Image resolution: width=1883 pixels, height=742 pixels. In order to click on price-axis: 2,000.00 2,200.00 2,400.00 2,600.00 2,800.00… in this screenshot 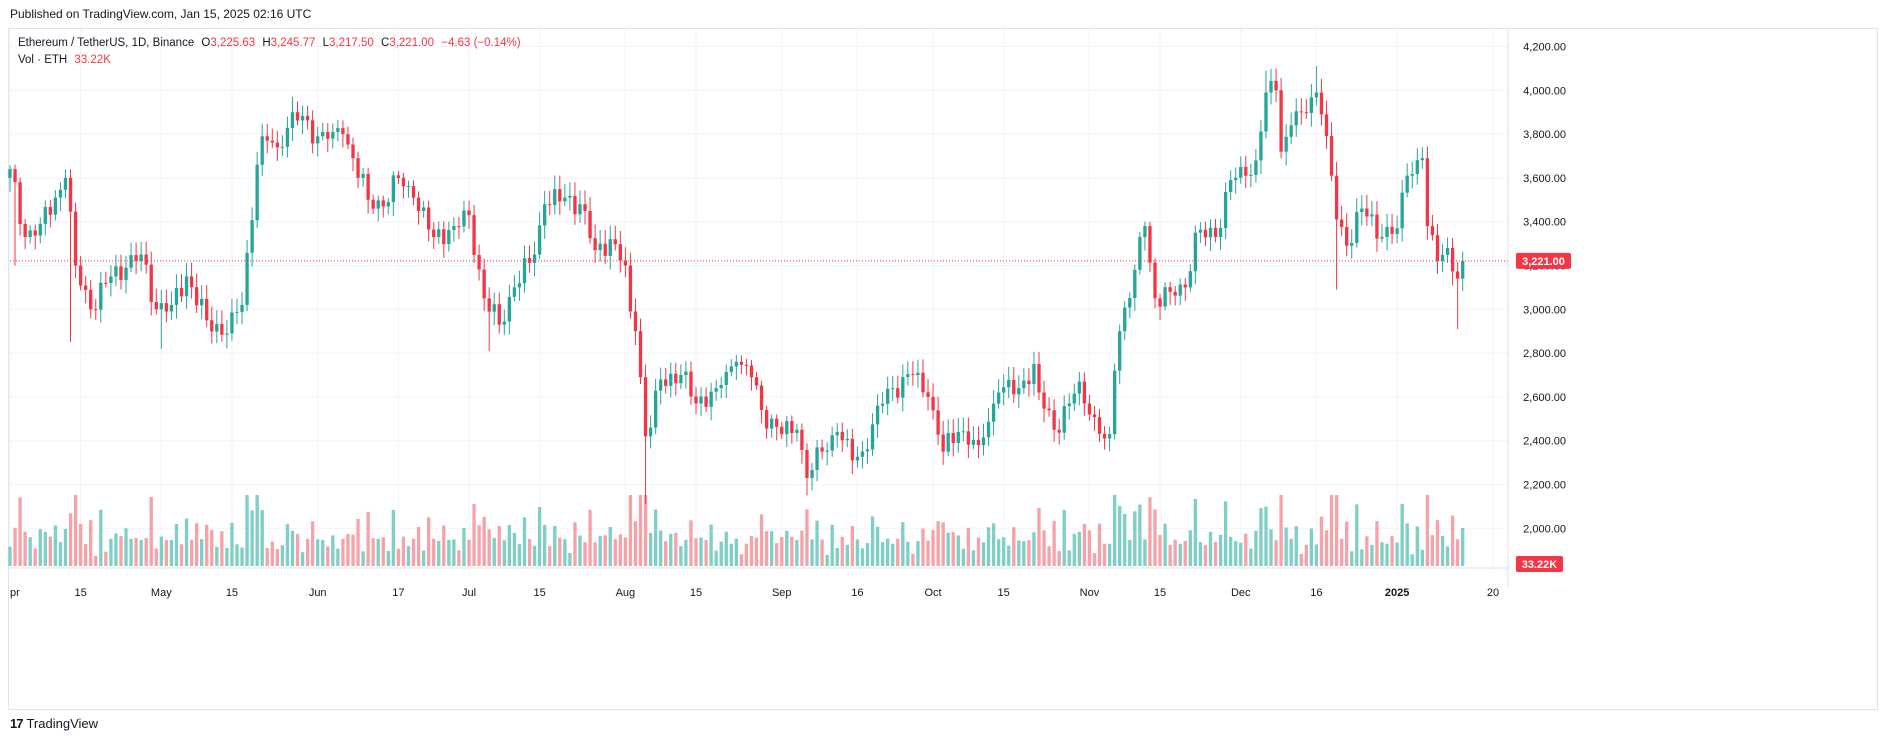, I will do `click(1536, 308)`.